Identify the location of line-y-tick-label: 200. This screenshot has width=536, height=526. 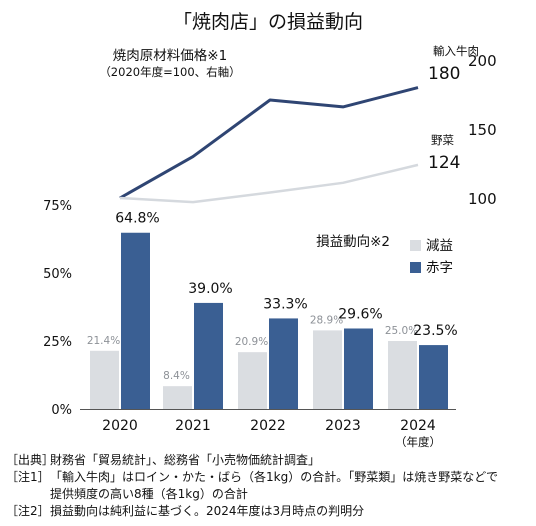
(482, 61).